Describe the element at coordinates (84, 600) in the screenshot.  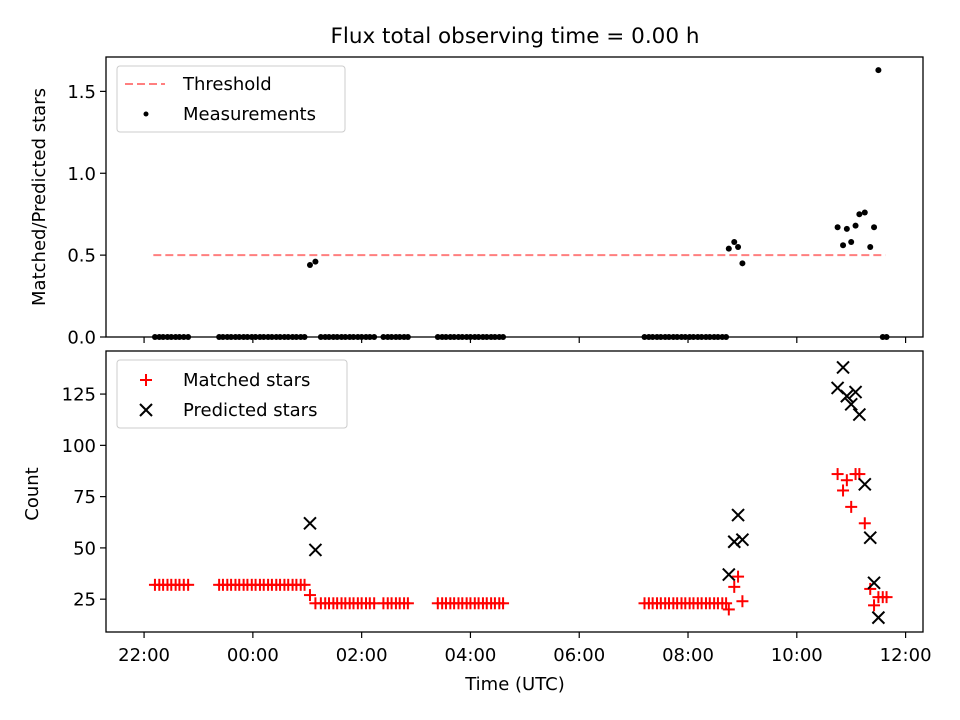
I see `y-tick-label: 25` at that location.